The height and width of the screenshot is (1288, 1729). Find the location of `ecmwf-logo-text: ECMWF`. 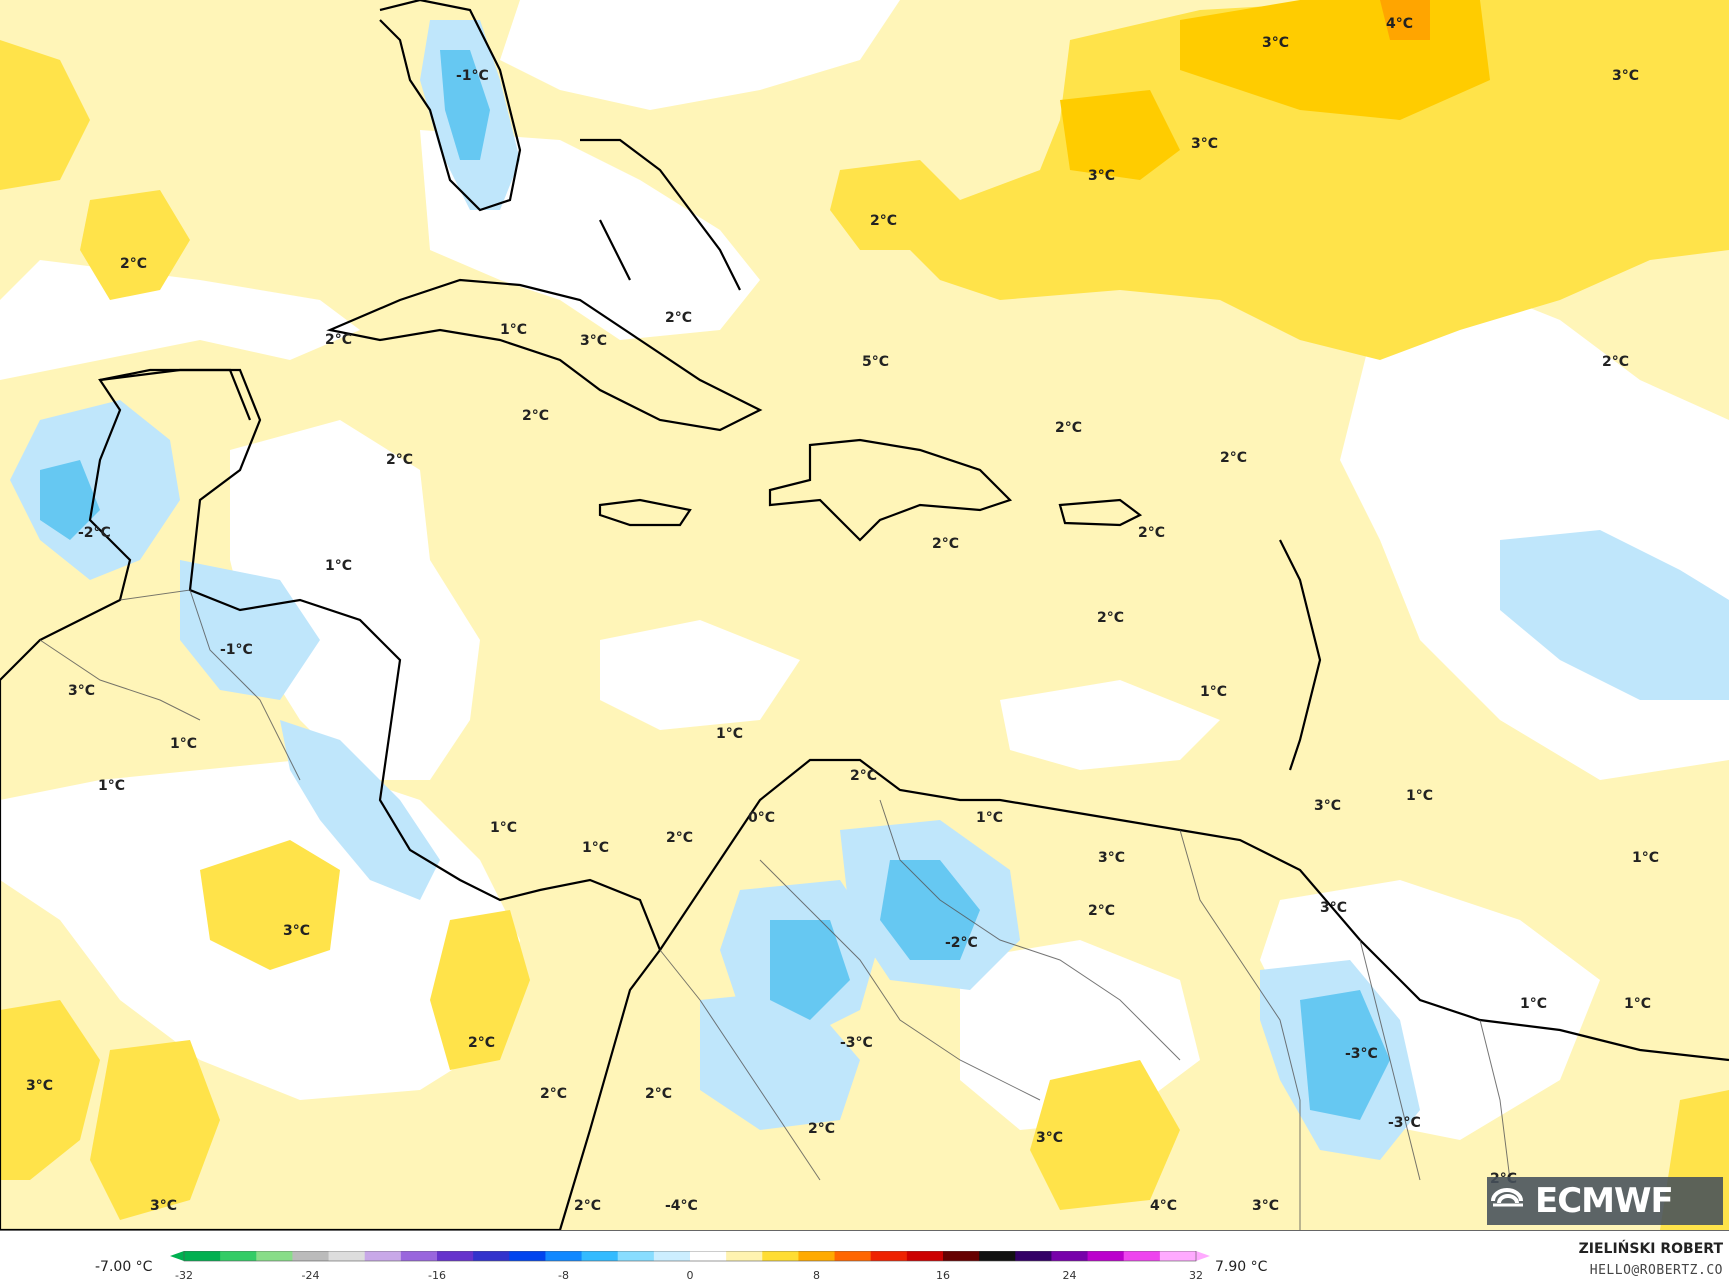

ecmwf-logo-text: ECMWF is located at coordinates (1604, 1201).